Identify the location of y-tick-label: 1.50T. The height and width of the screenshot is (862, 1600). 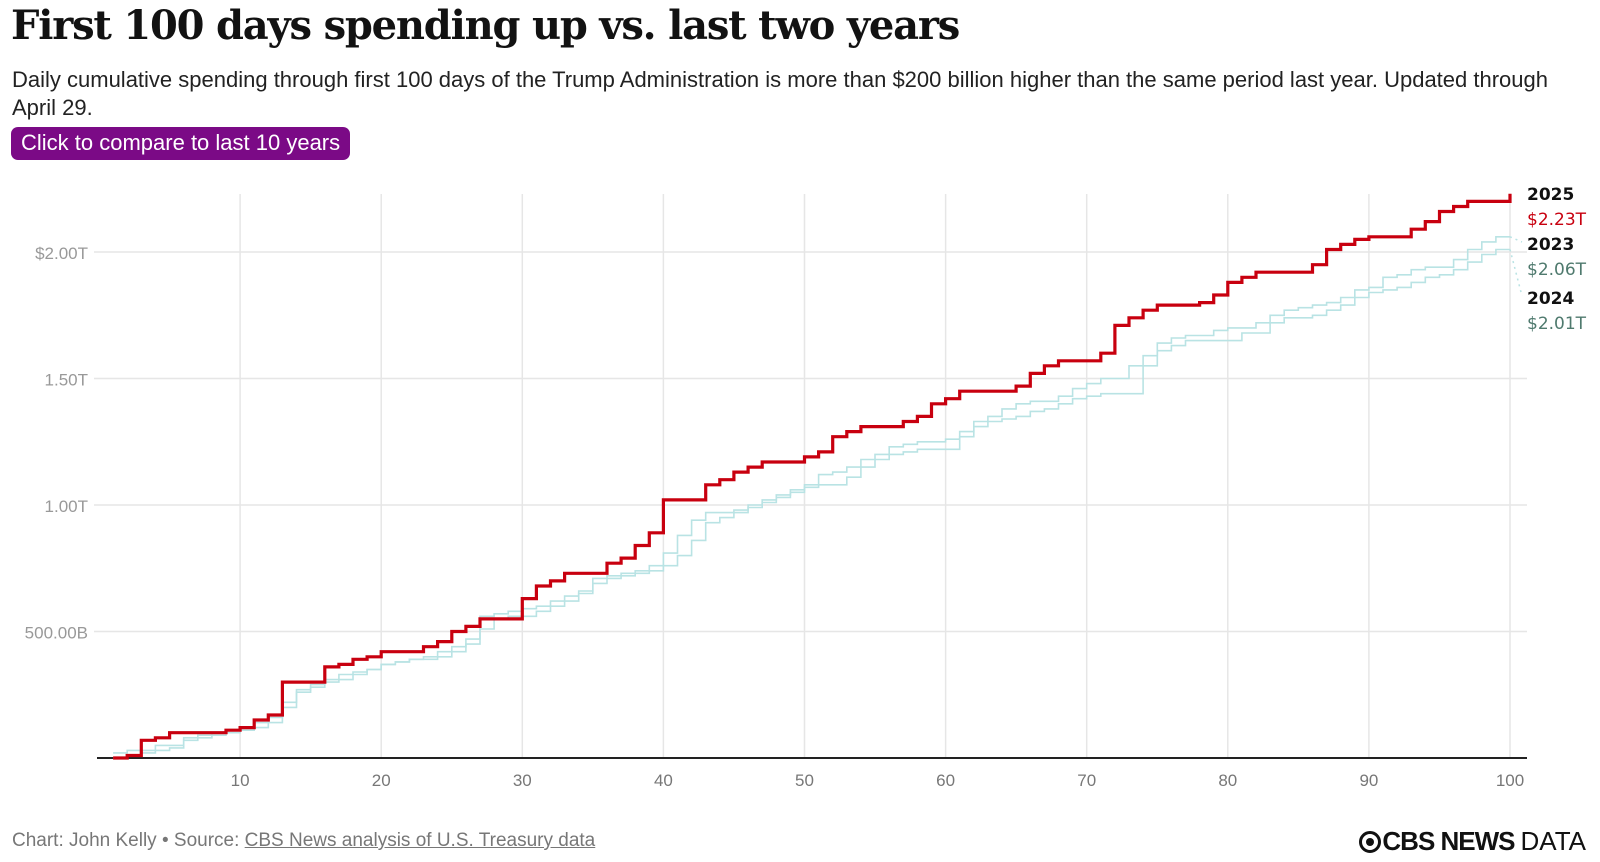
(66, 380).